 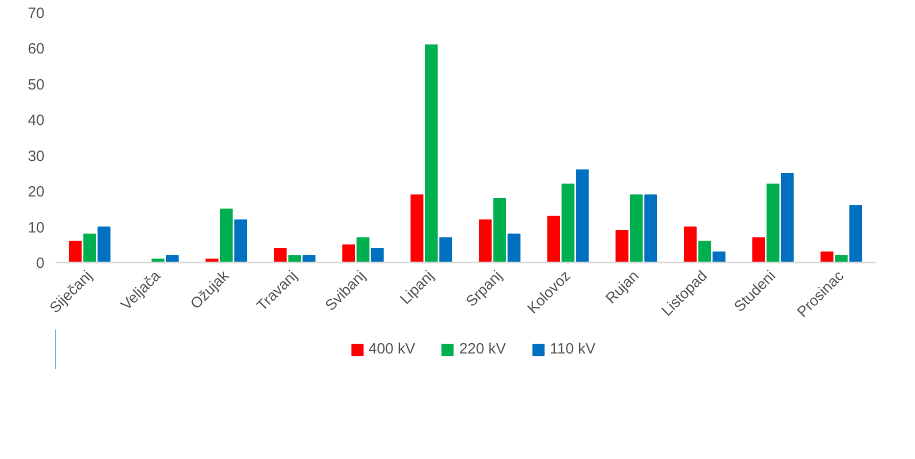 What do you see at coordinates (36, 49) in the screenshot?
I see `y-tick-label: 60` at bounding box center [36, 49].